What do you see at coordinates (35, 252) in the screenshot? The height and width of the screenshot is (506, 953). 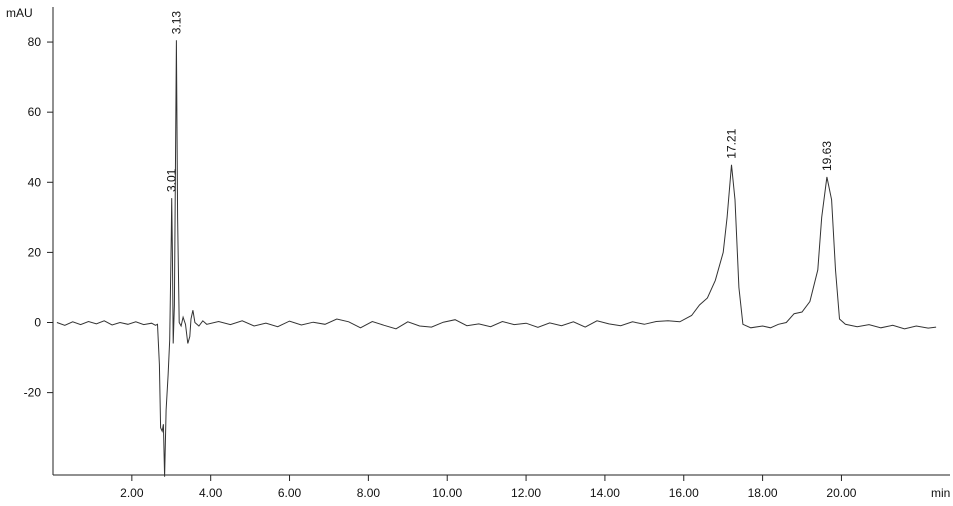 I see `y-tick-label: 20` at bounding box center [35, 252].